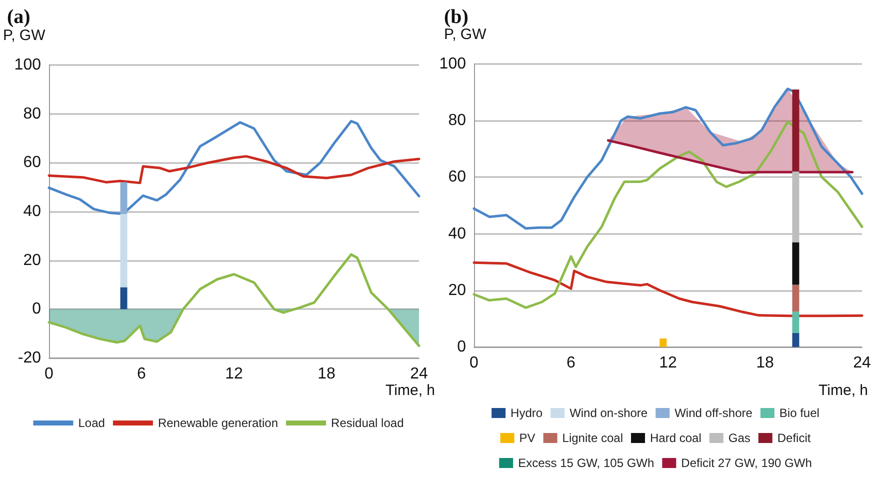 This screenshot has width=874, height=480. Describe the element at coordinates (593, 438) in the screenshot. I see `legend-label: Lignite coal` at that location.